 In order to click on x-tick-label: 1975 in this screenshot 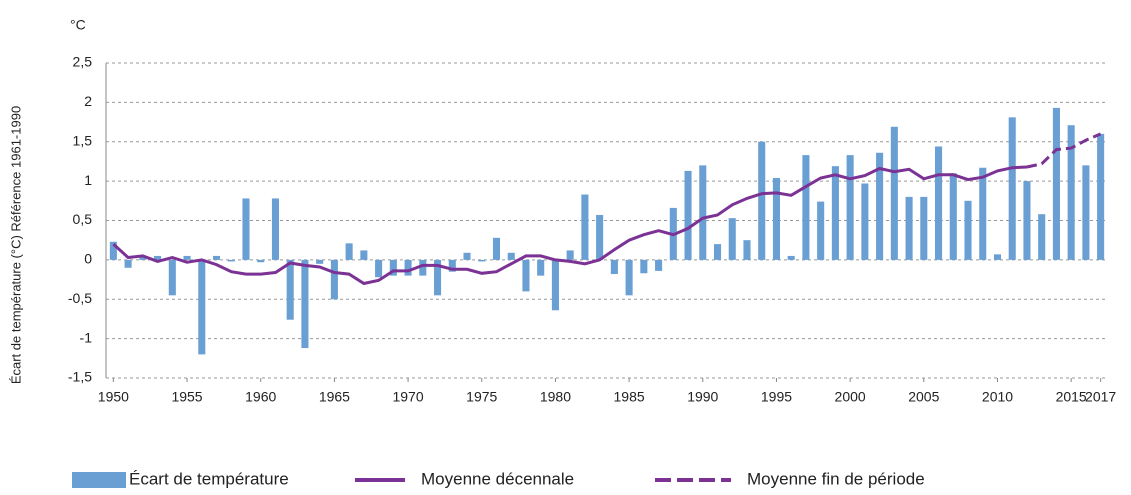, I will do `click(481, 397)`.